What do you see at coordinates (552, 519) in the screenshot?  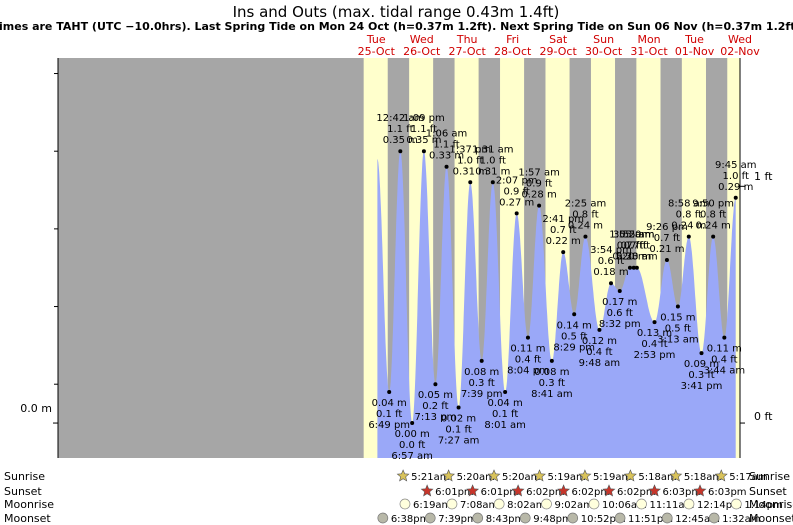 I see `moonset-time-label: 9:48pm` at bounding box center [552, 519].